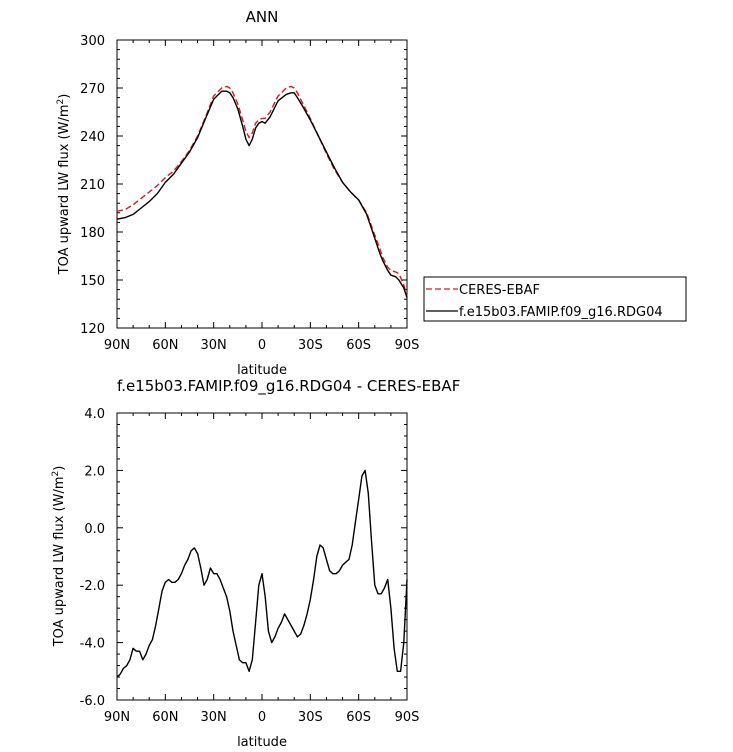  What do you see at coordinates (262, 717) in the screenshot?
I see `bottom-x-tick-label: 0` at bounding box center [262, 717].